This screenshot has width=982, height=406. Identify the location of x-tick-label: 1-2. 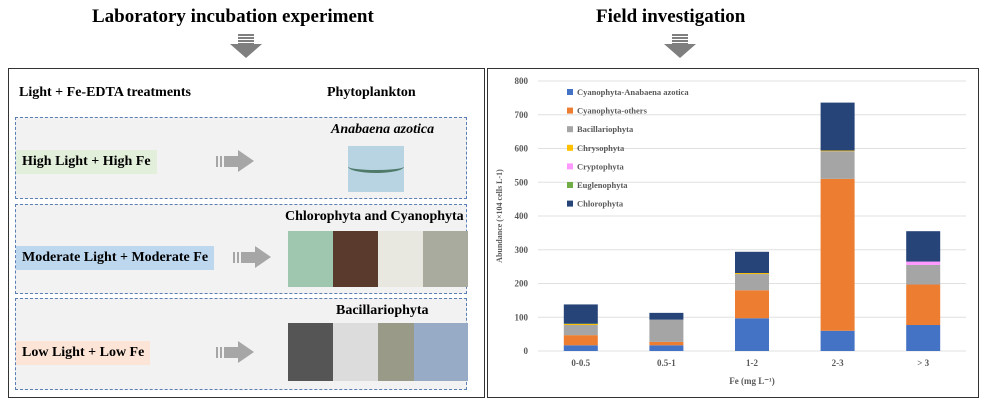
(752, 363).